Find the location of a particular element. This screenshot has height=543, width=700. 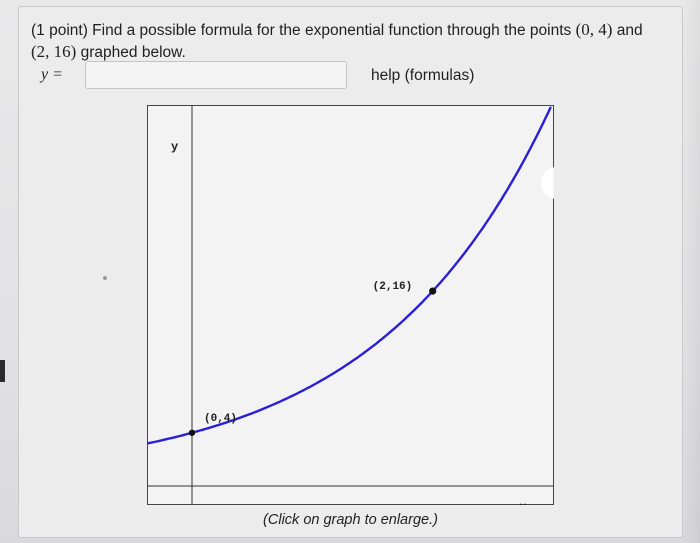

point-a-label: (0,4) is located at coordinates (220, 419).